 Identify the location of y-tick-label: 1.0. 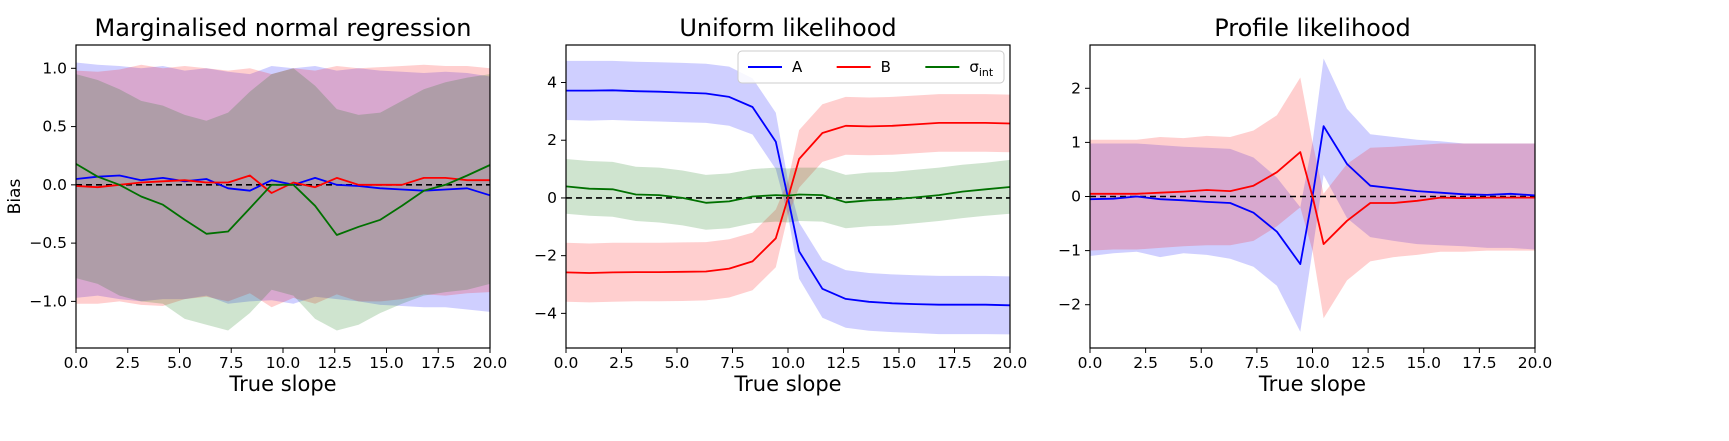
(54, 68).